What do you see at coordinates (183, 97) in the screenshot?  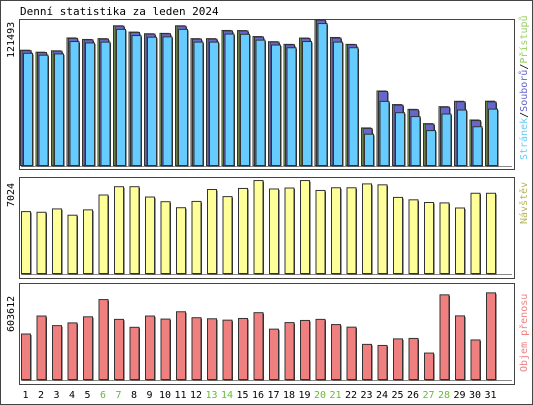 I see `bar-stránek-day-11` at bounding box center [183, 97].